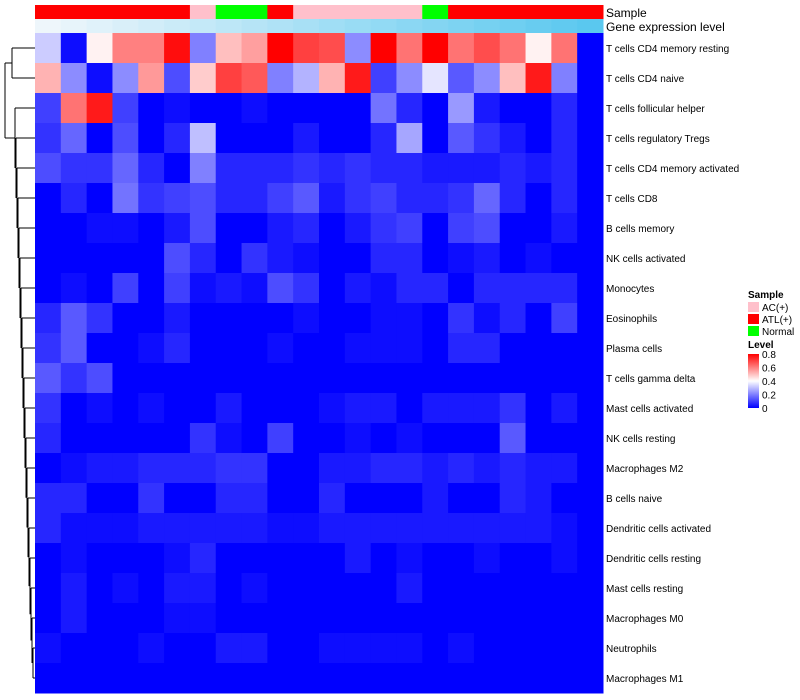  I want to click on level-legend-tick-label: 0.2, so click(769, 396).